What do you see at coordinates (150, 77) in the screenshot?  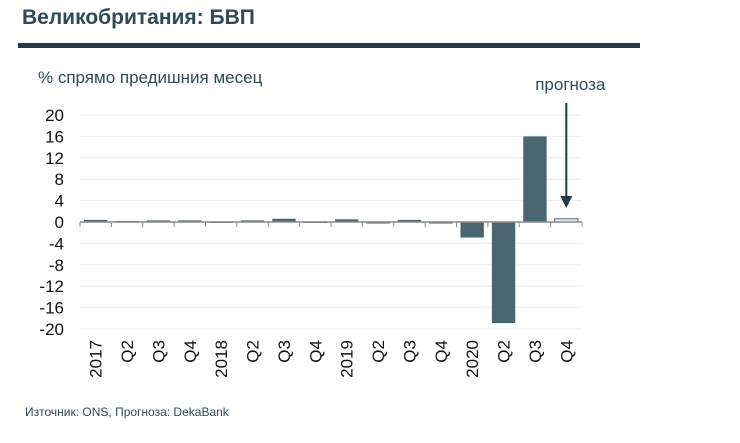 I see `y-axis-label: % спрямо предишния месец` at bounding box center [150, 77].